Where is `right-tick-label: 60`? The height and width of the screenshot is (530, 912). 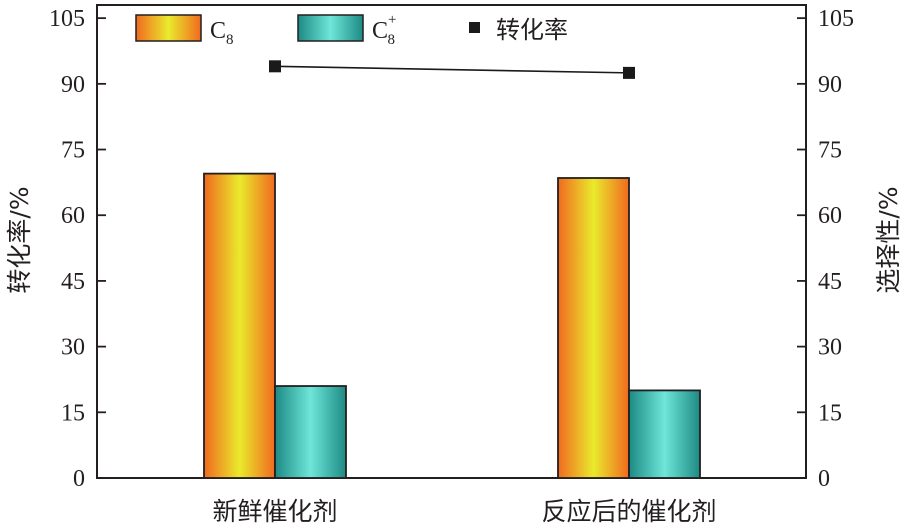
right-tick-label: 60 is located at coordinates (830, 216).